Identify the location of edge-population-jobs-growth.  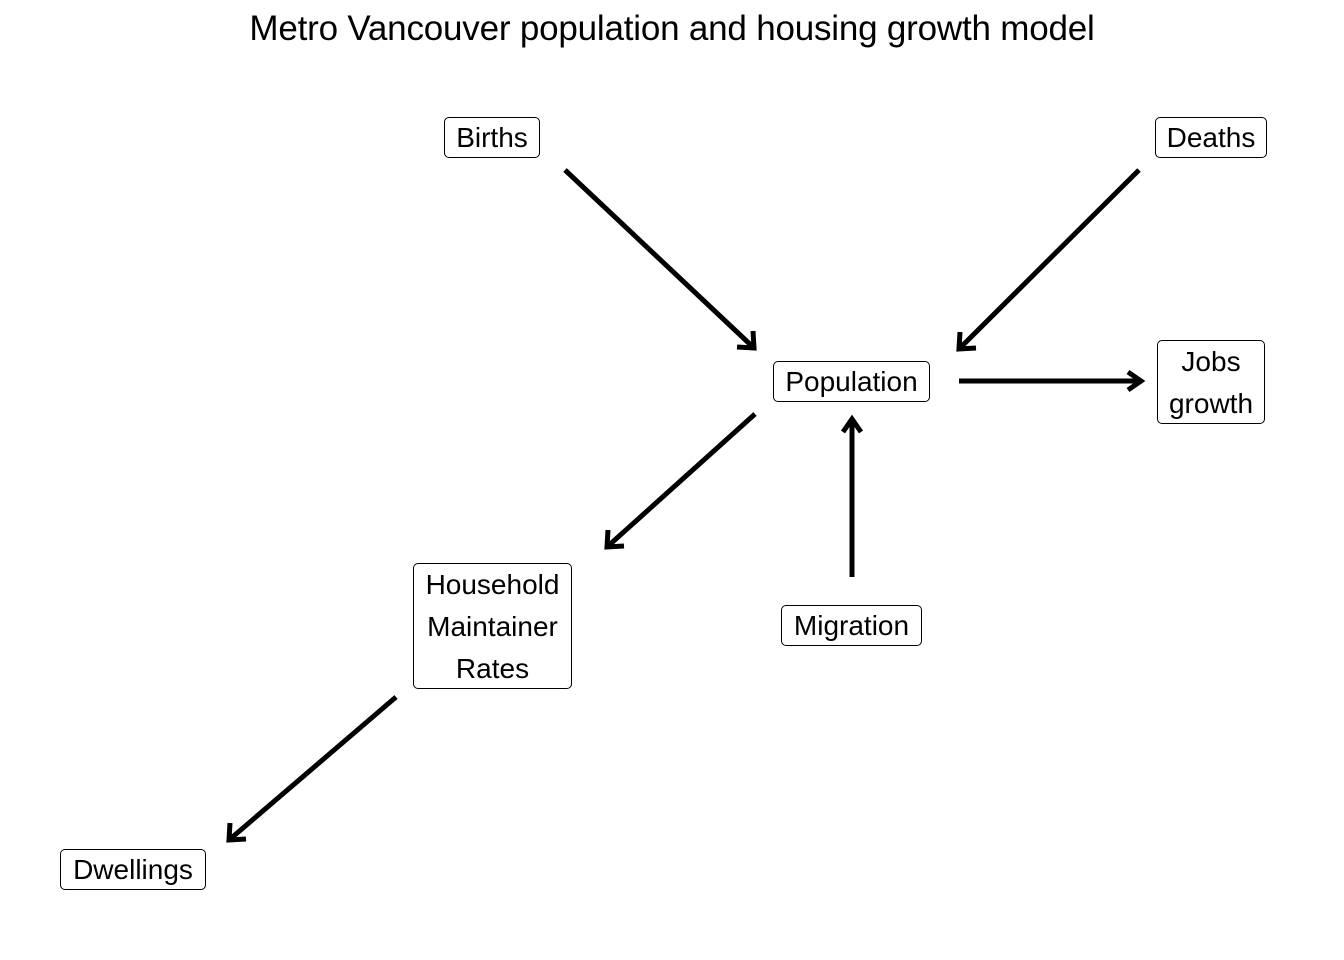
(1052, 381).